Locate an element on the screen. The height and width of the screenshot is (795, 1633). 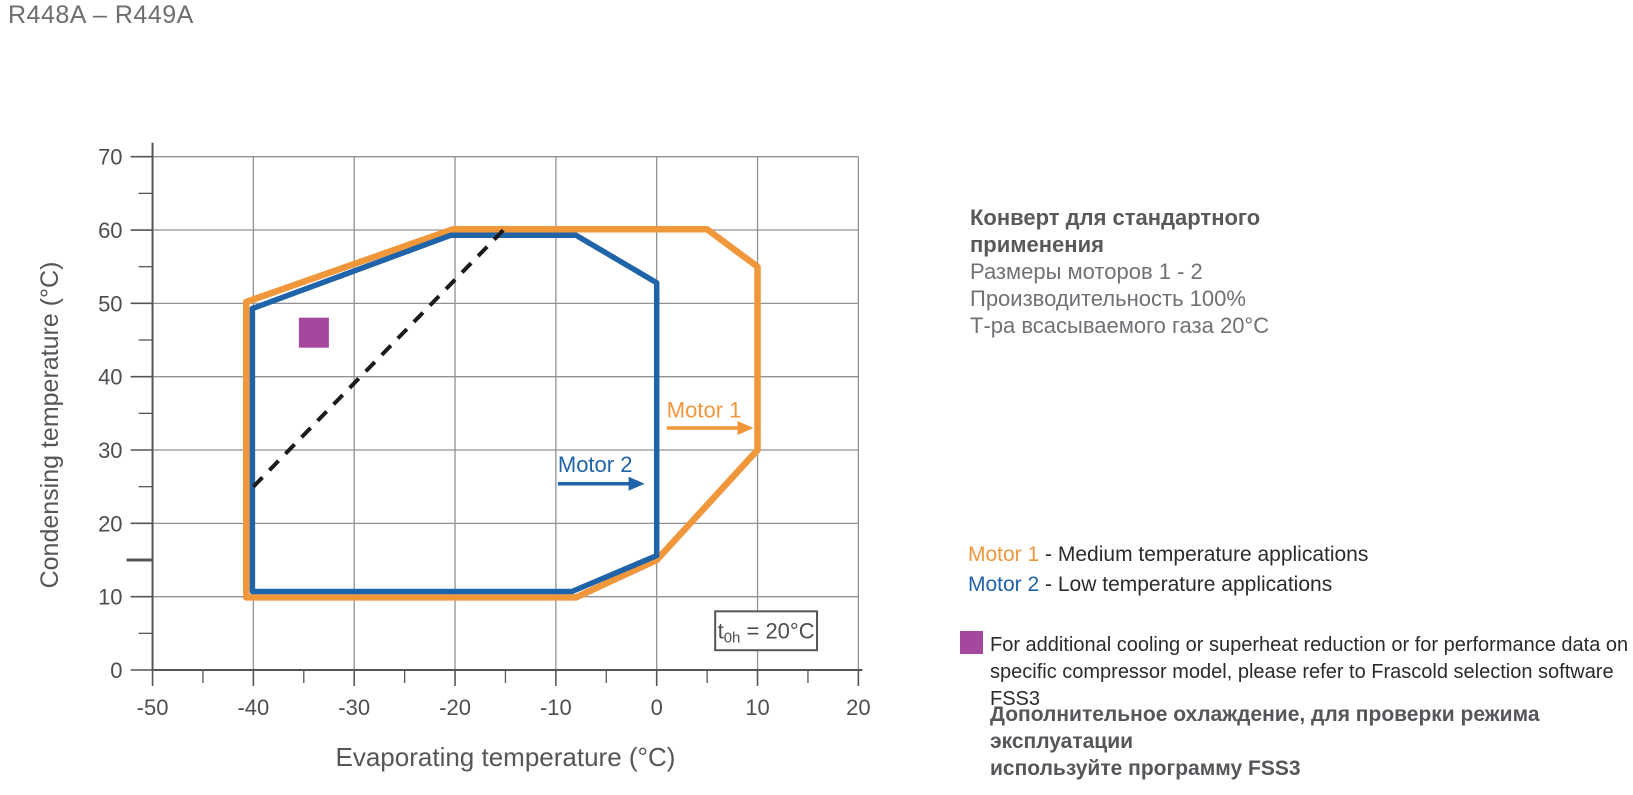
suction-gas-note-box is located at coordinates (766, 631).